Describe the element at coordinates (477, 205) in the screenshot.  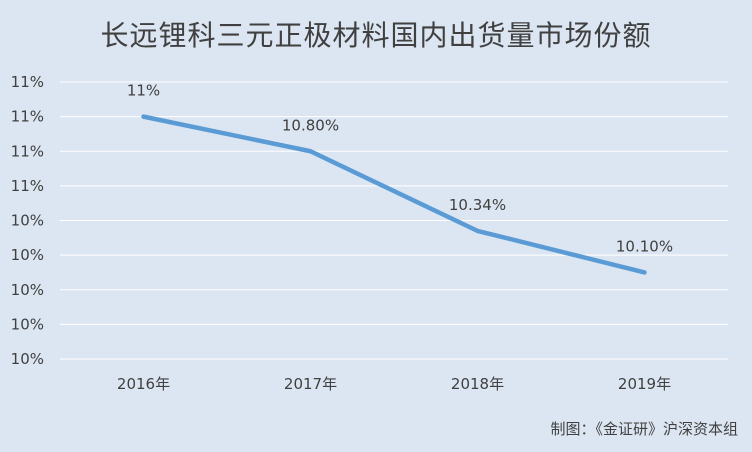
I see `data-label: 10.34%` at that location.